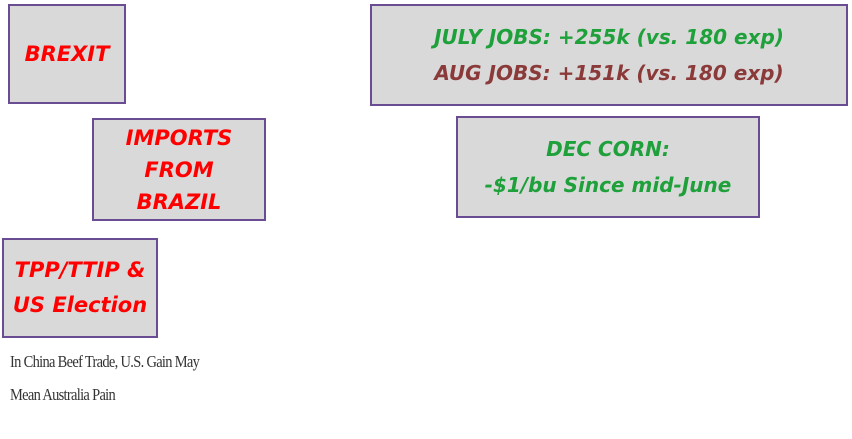  What do you see at coordinates (609, 37) in the screenshot?
I see `box-text: JULY JOBS: +255k (vs. 180 exp)` at bounding box center [609, 37].